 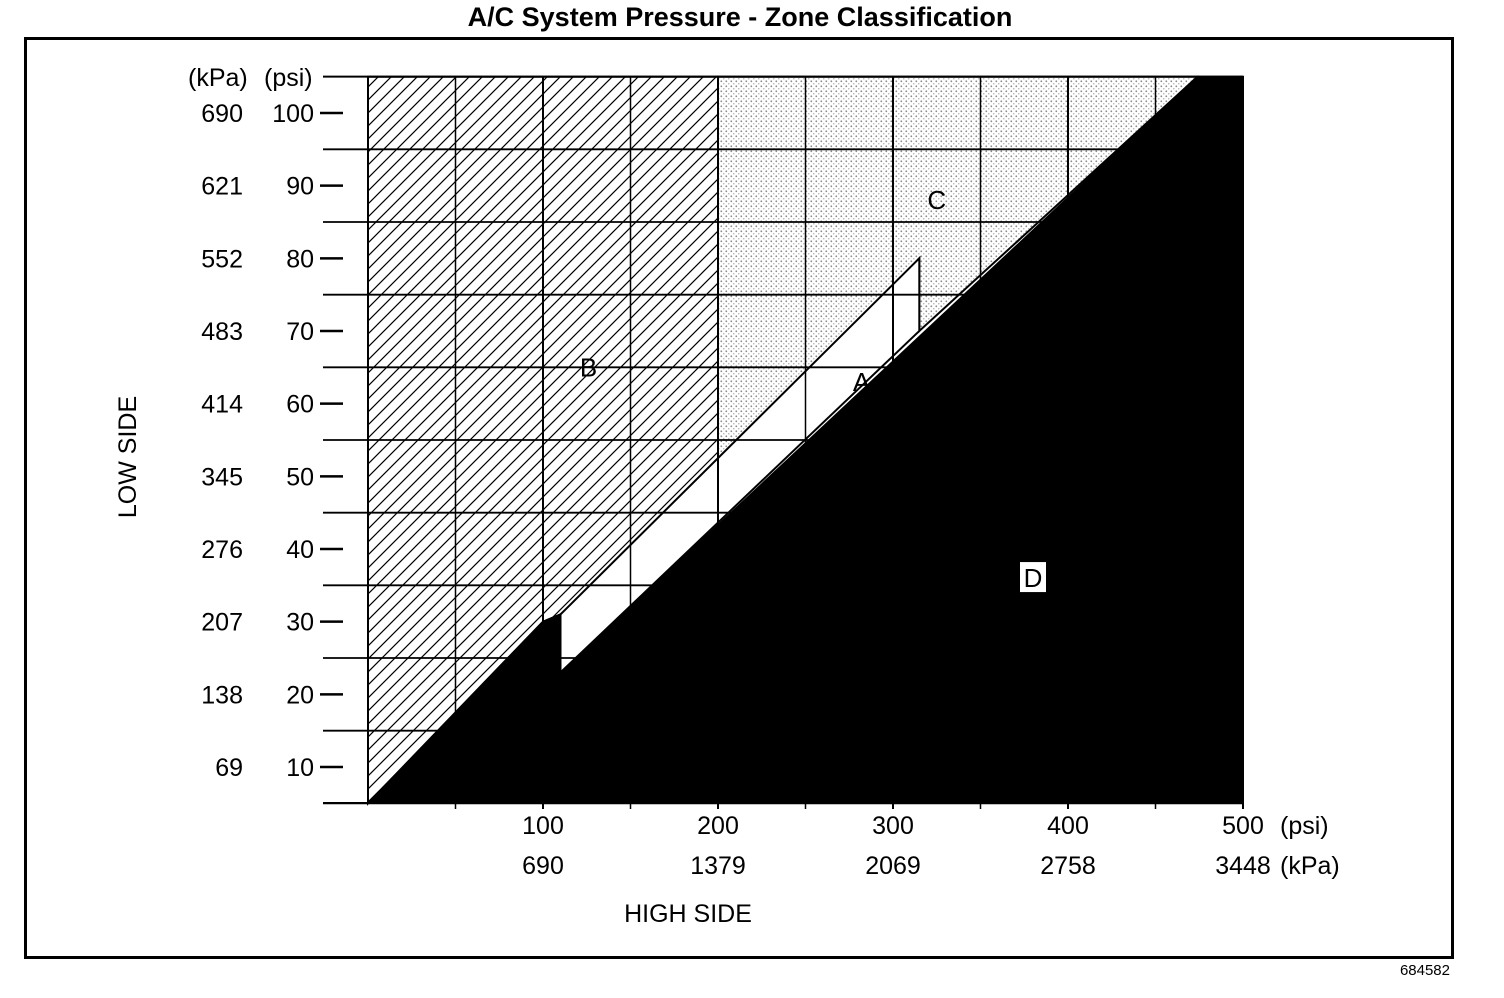 What do you see at coordinates (893, 866) in the screenshot?
I see `x-tick-label-kpa: 2069` at bounding box center [893, 866].